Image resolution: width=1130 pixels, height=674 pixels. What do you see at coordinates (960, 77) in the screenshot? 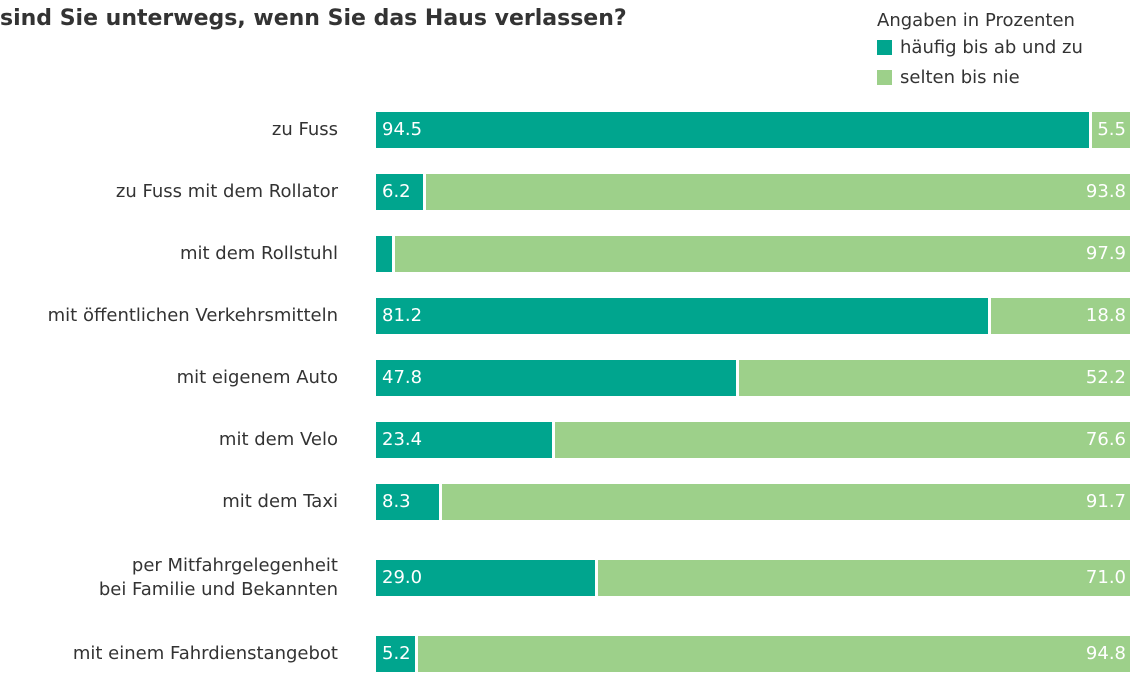
I see `legend-label: selten bis nie` at bounding box center [960, 77].